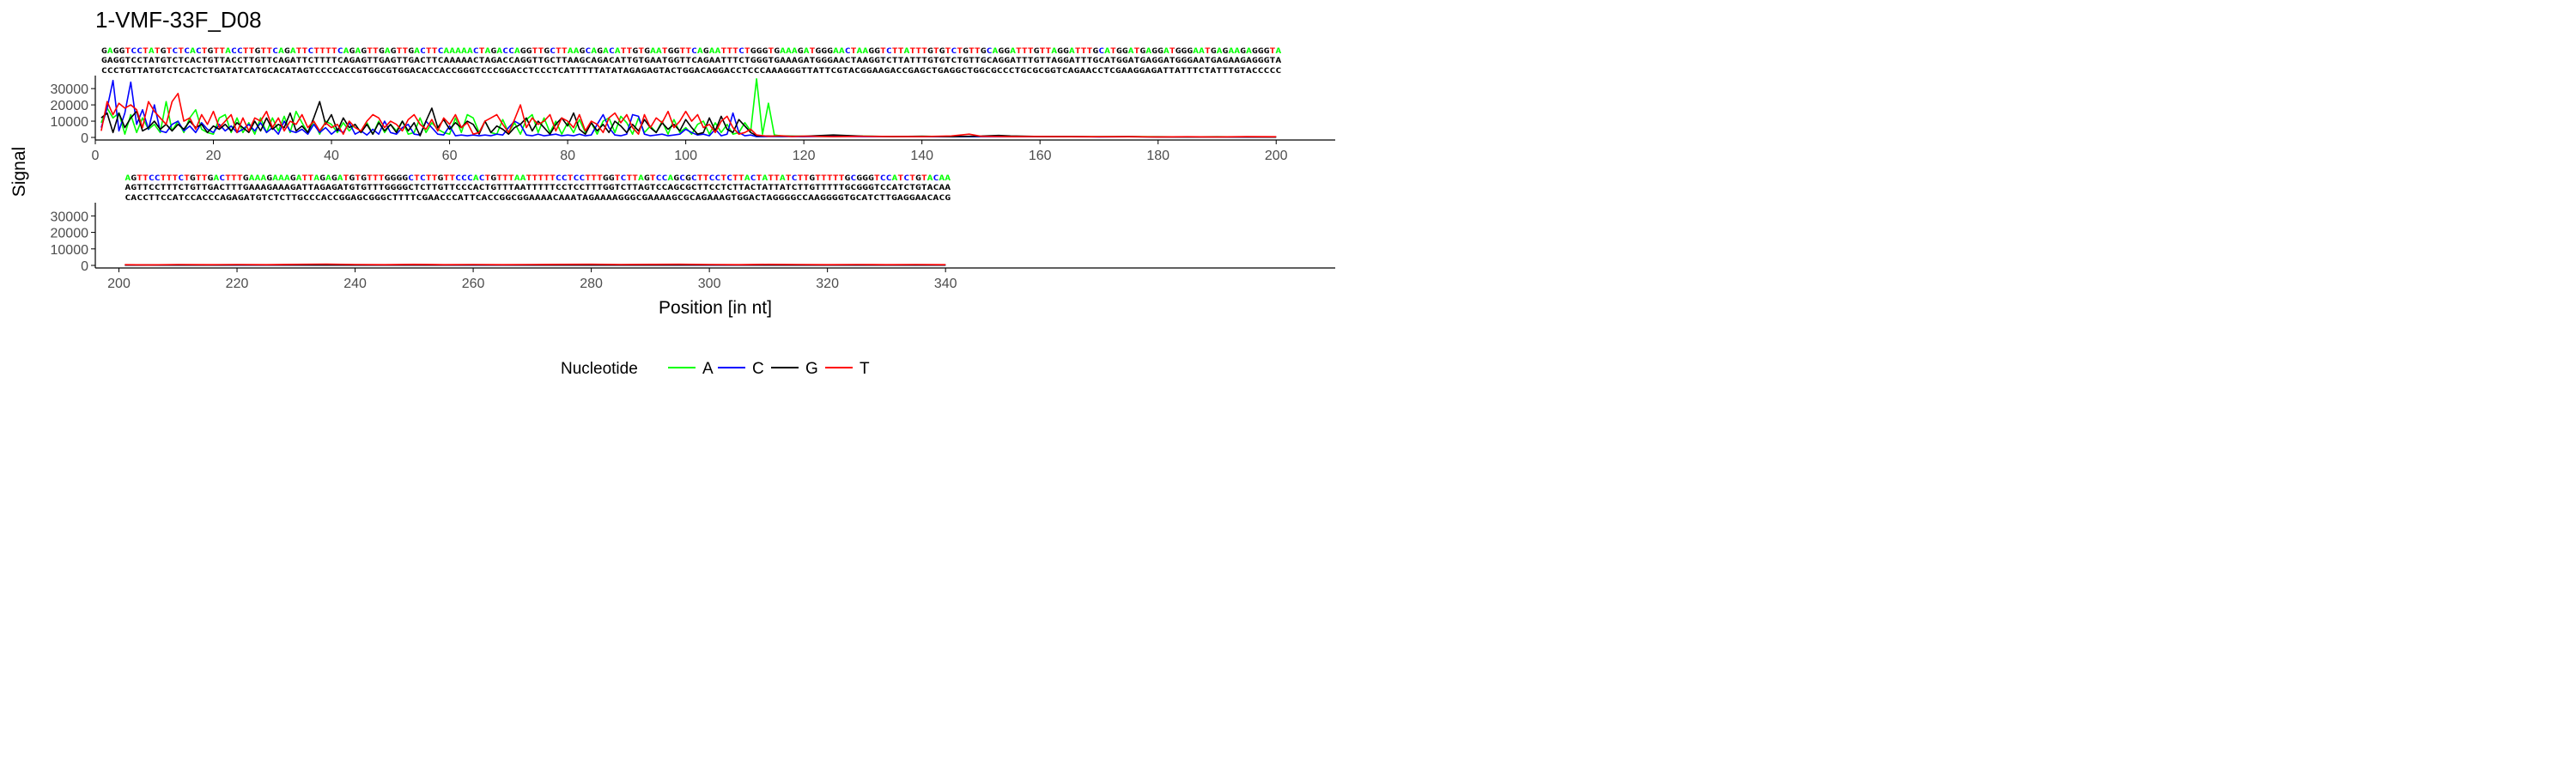  I want to click on x-tick-label: 320, so click(828, 284).